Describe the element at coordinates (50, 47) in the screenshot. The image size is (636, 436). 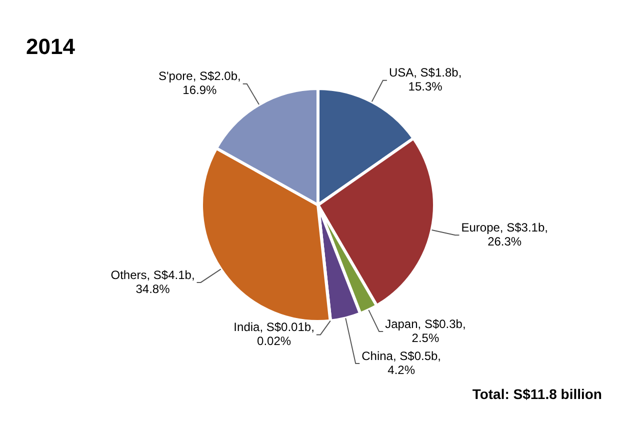
I see `chart-title: 2014` at that location.